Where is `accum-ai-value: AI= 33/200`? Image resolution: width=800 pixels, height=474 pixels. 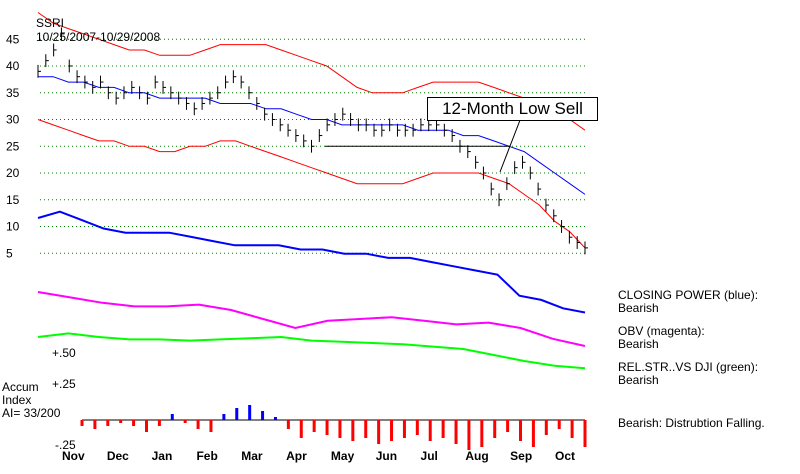
accum-ai-value: AI= 33/200 is located at coordinates (31, 413).